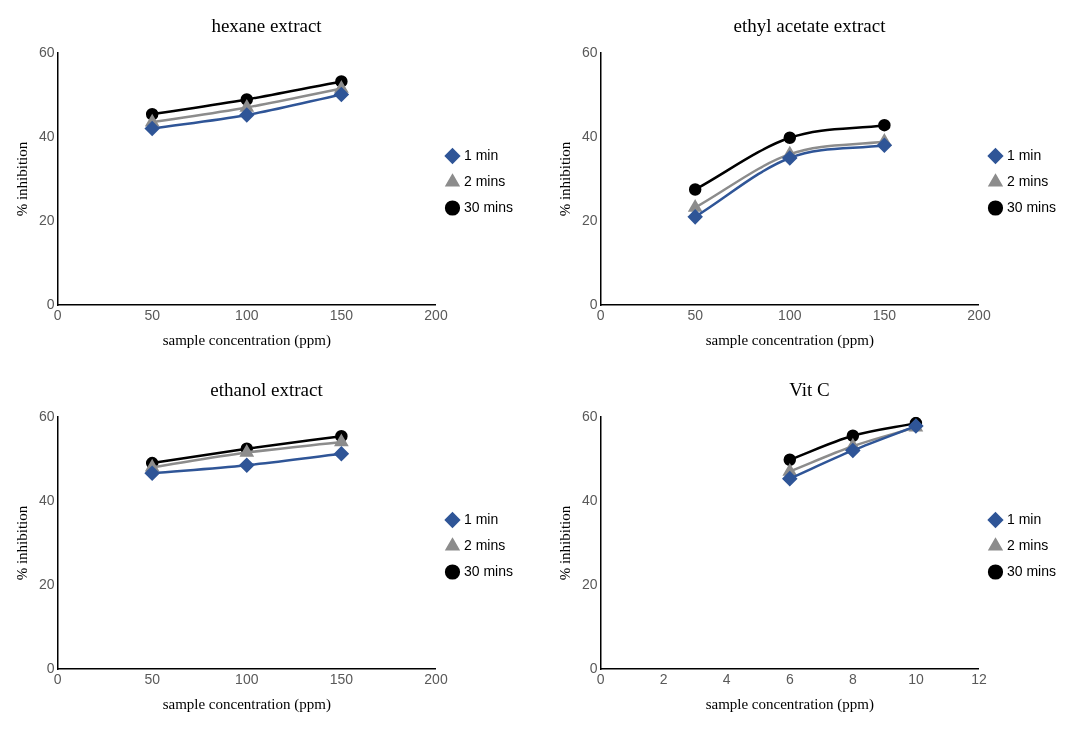  Describe the element at coordinates (726, 679) in the screenshot. I see `x-tick-label: 4` at that location.